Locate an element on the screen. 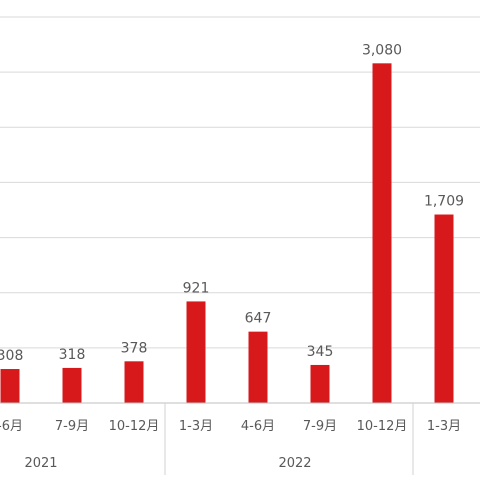 This screenshot has width=480, height=480. value-label: 308 is located at coordinates (11, 356).